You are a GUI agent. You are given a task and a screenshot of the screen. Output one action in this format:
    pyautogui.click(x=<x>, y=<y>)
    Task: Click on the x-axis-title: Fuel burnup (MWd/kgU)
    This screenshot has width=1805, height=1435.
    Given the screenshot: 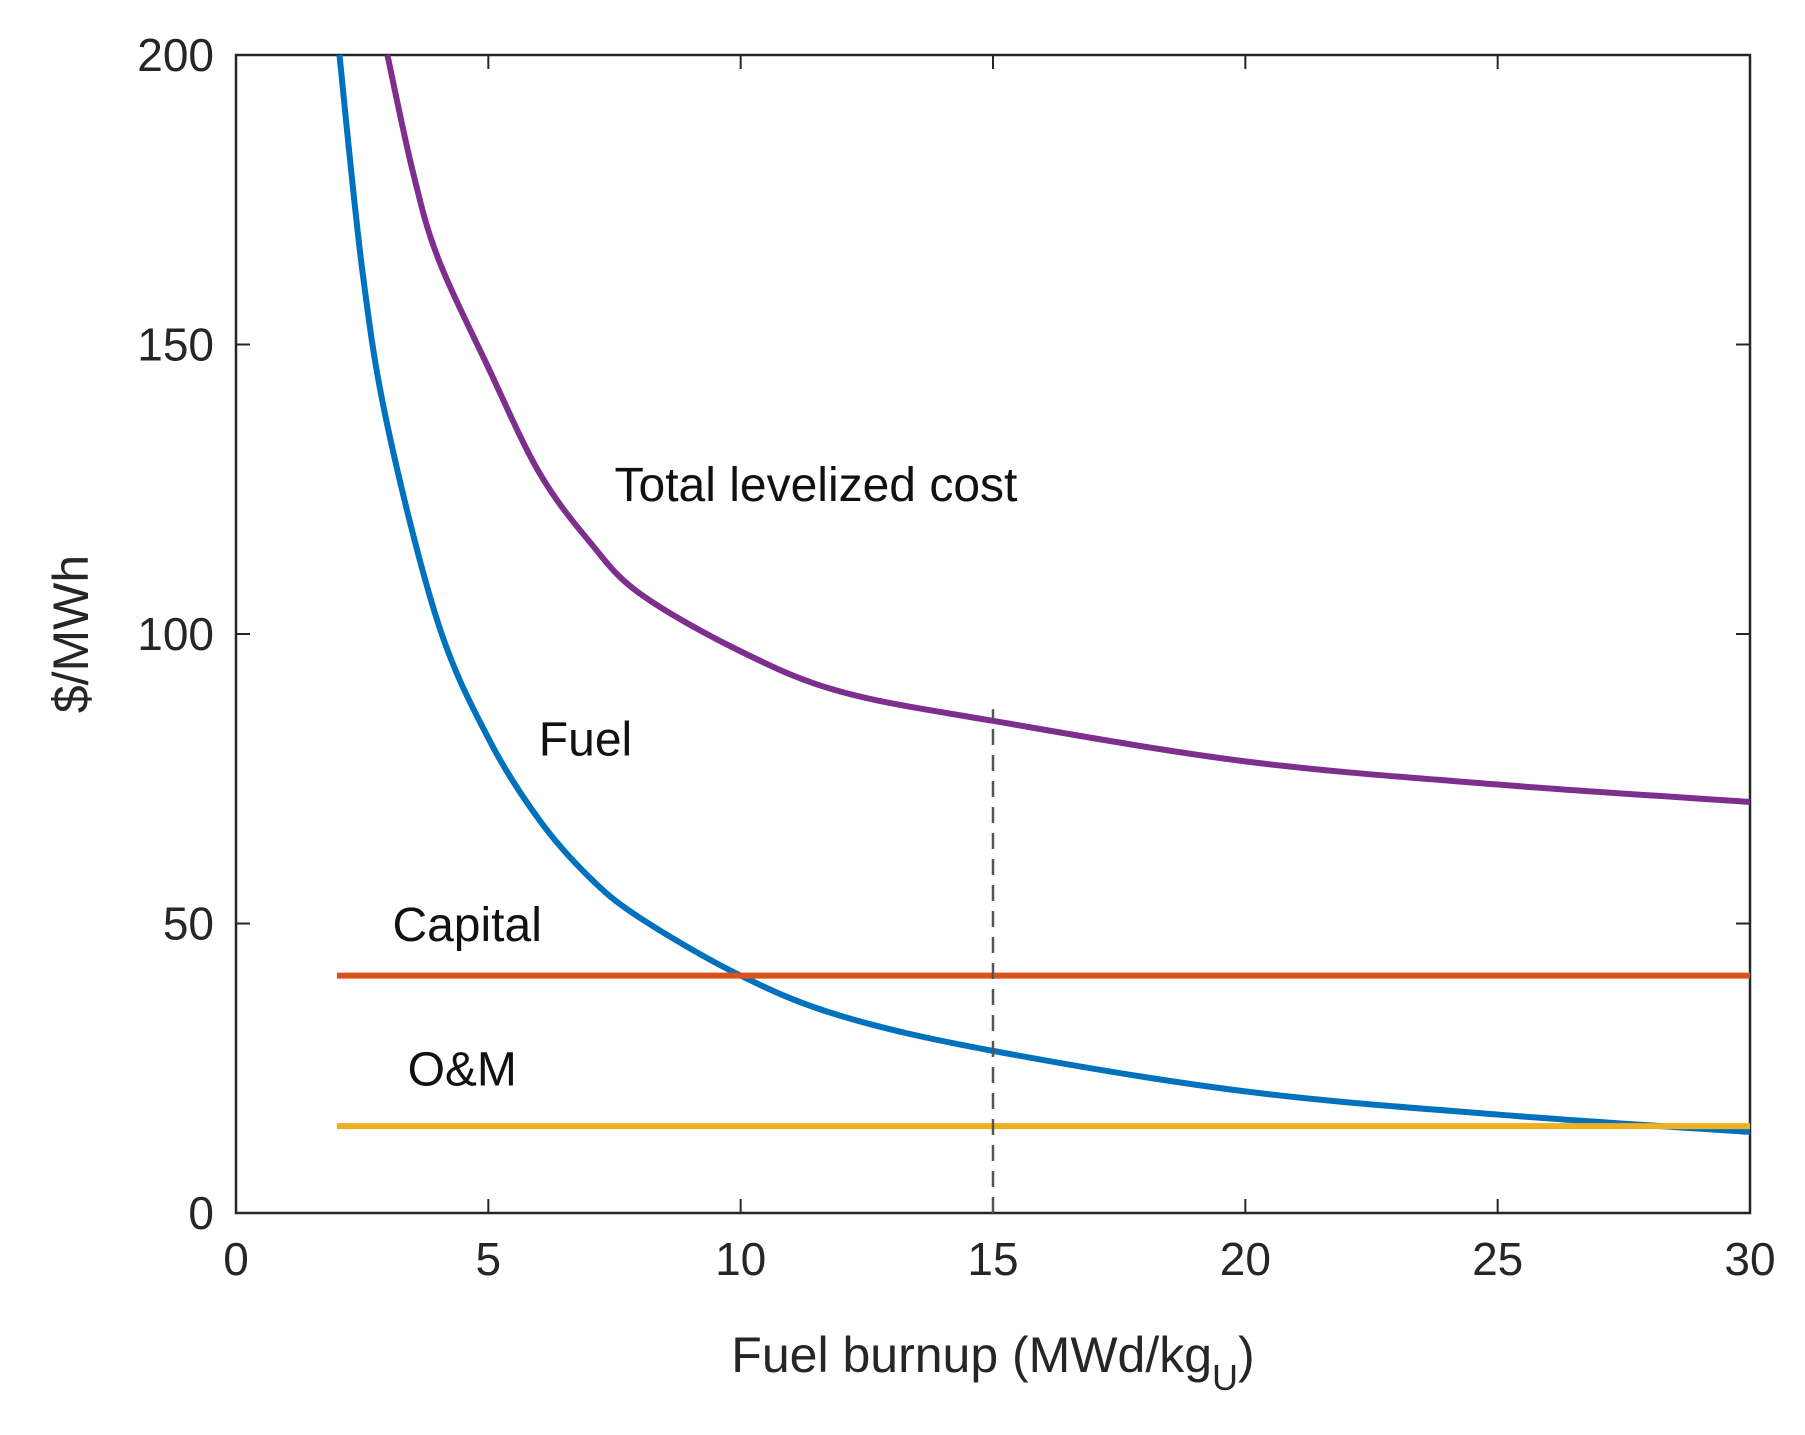 What is the action you would take?
    pyautogui.click(x=992, y=1362)
    